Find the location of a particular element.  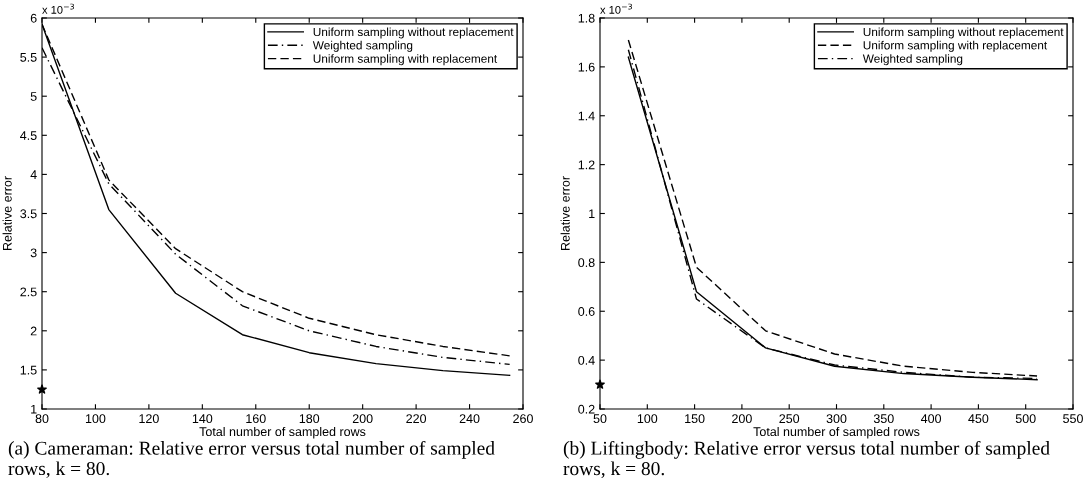

text: (a) Cameraman: Relative error versus total number of sampled rows, k = 80. is located at coordinates (251, 459).